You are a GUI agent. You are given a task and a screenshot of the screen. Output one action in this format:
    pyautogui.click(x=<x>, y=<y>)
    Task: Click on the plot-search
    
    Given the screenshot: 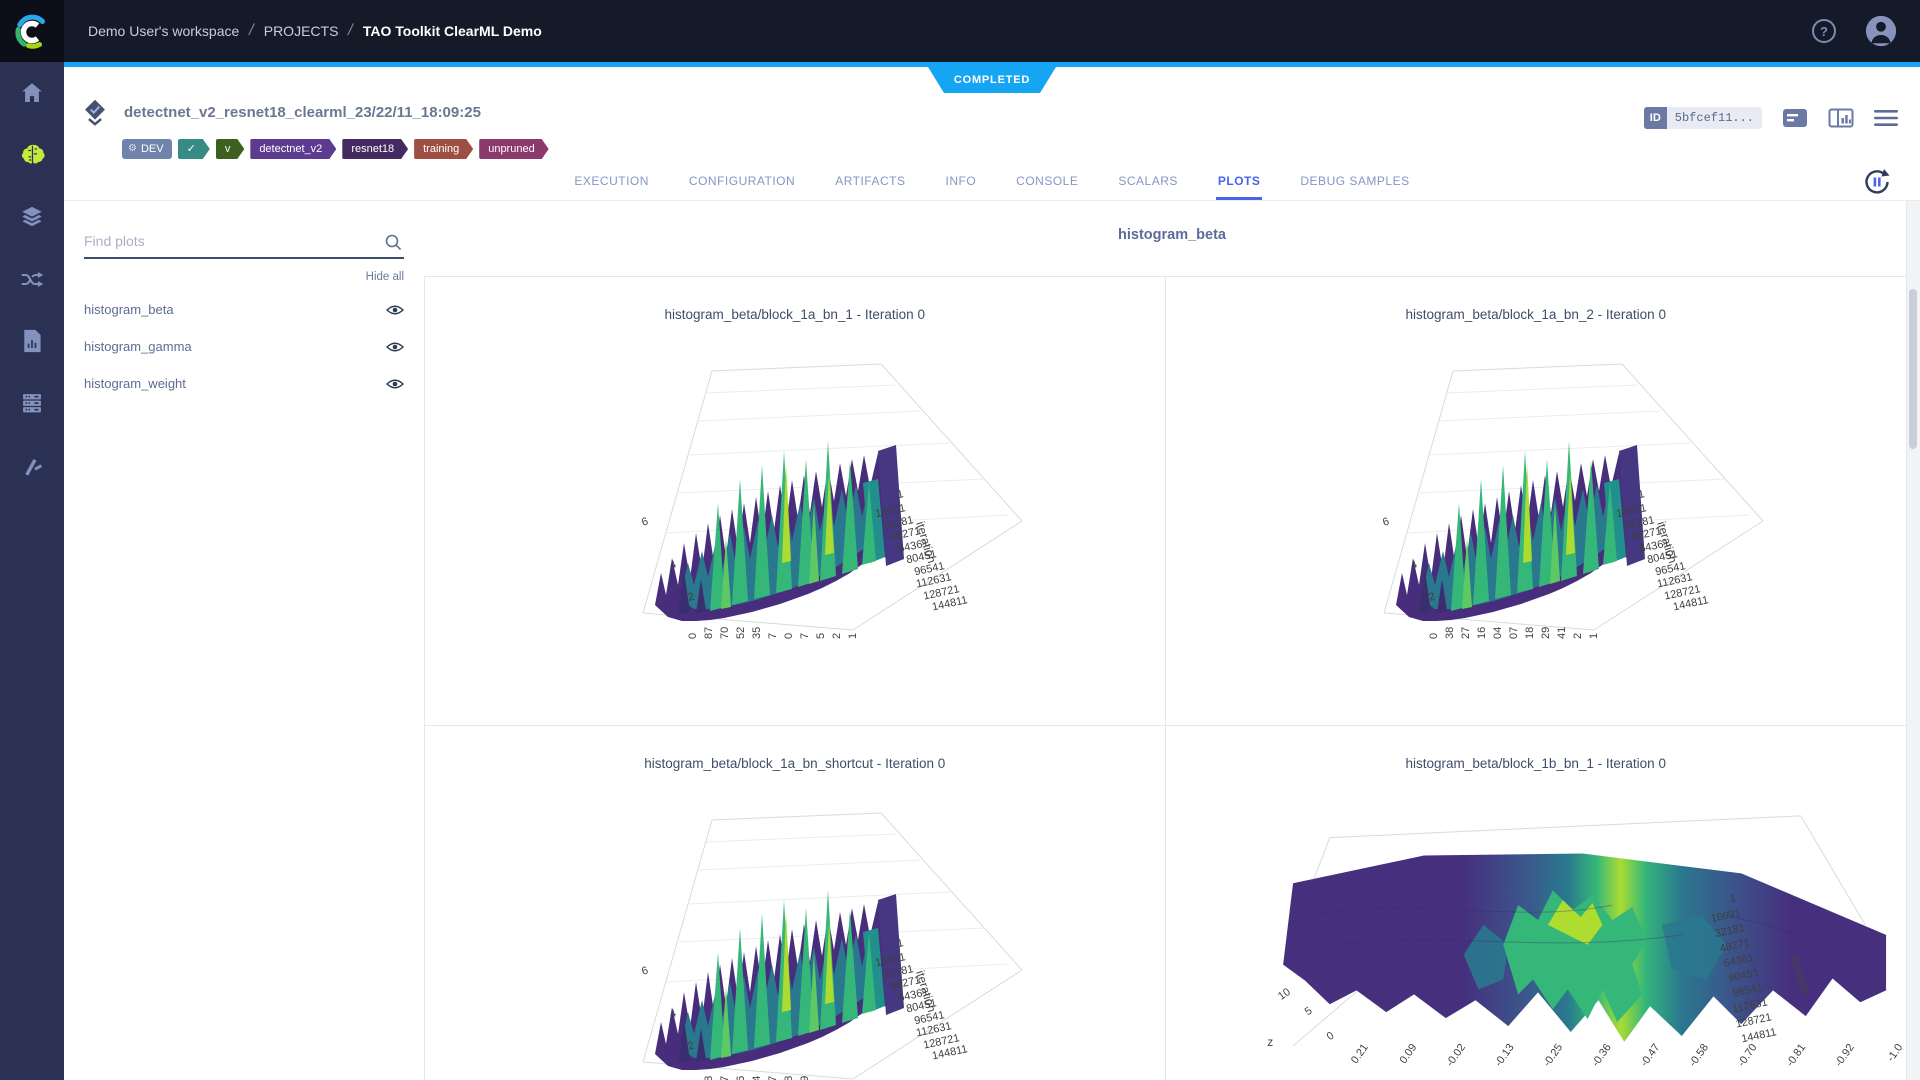 What is the action you would take?
    pyautogui.click(x=244, y=243)
    